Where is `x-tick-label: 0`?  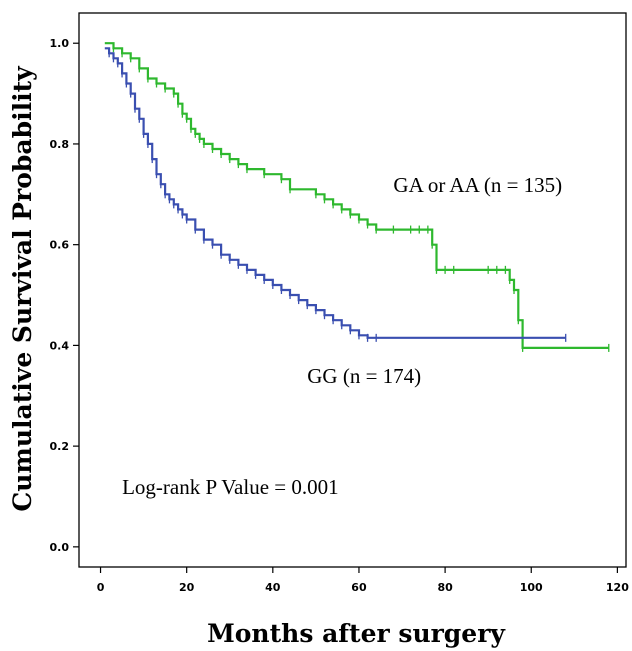
x-tick-label: 0 is located at coordinates (101, 587).